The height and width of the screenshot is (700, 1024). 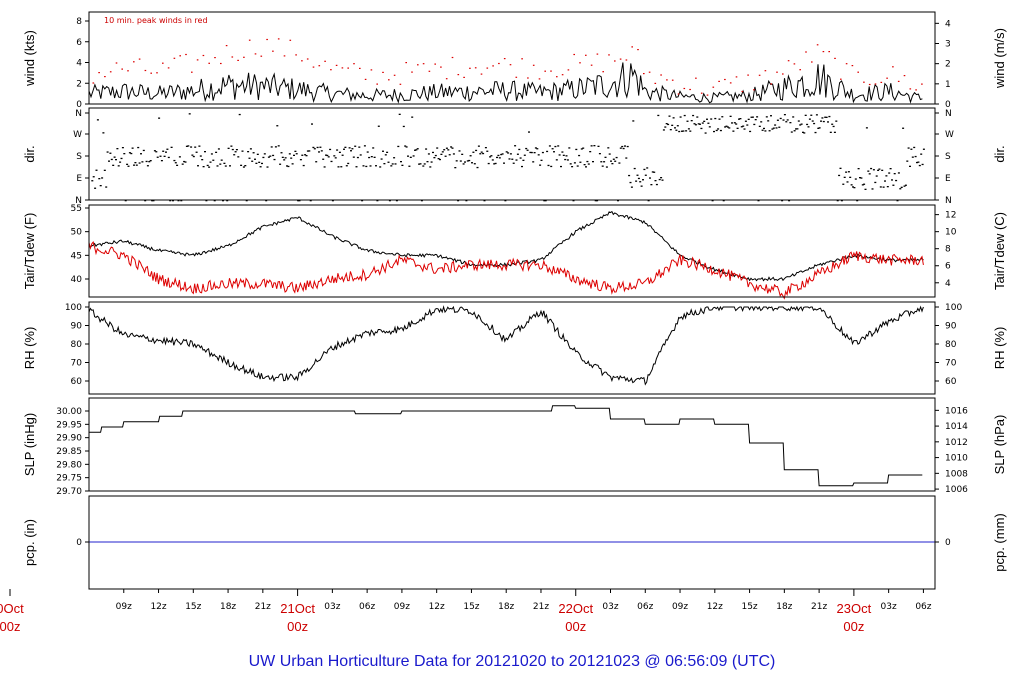 What do you see at coordinates (956, 459) in the screenshot?
I see `slp-right-tick-label: 1010` at bounding box center [956, 459].